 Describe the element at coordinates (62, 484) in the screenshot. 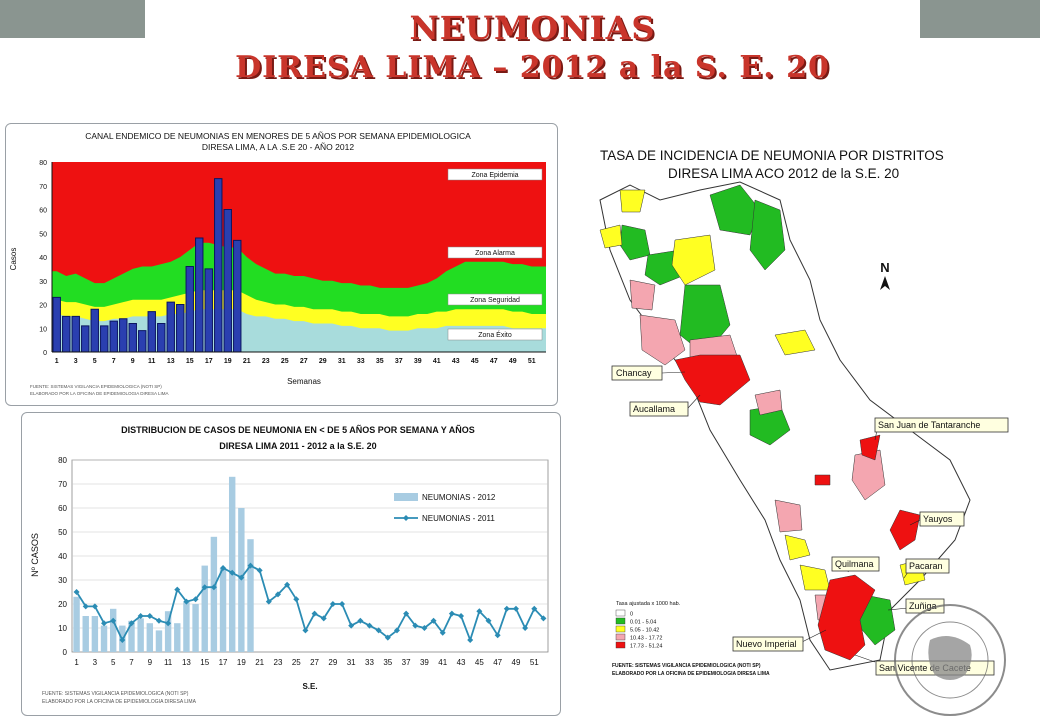

I see `distribution-ytick-70: 70` at that location.